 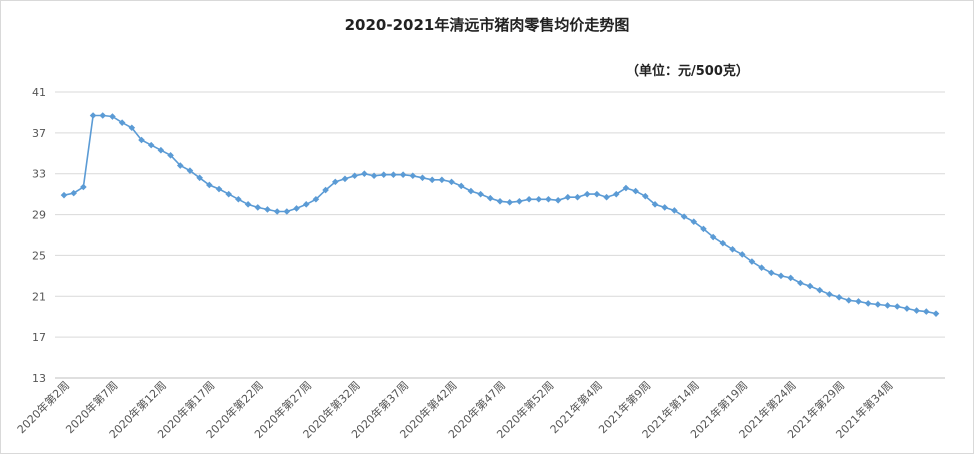 What do you see at coordinates (39, 337) in the screenshot?
I see `y-tick-label: 17` at bounding box center [39, 337].